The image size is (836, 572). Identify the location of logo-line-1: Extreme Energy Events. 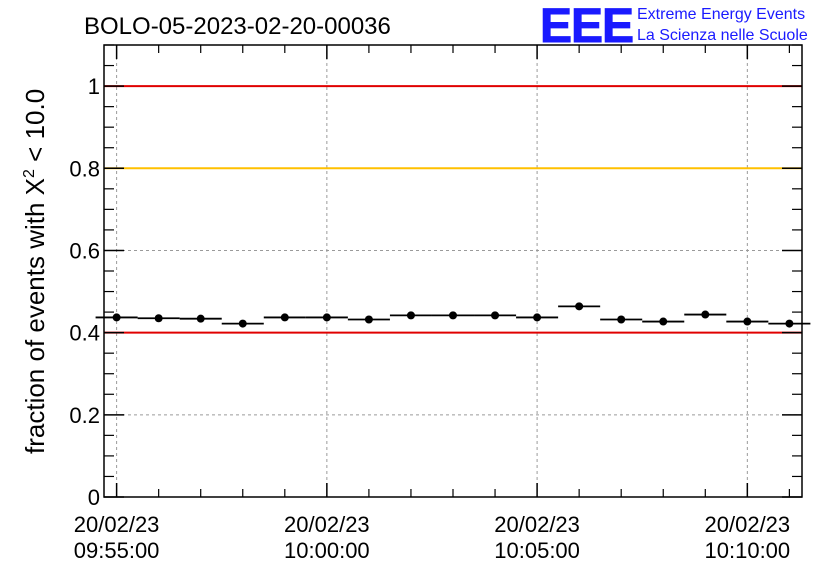
(721, 14).